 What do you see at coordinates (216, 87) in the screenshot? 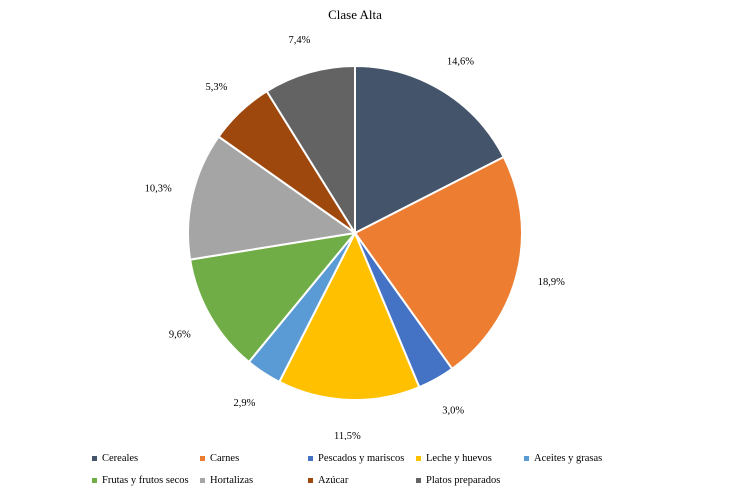
I see `data-label: 5,3%` at bounding box center [216, 87].